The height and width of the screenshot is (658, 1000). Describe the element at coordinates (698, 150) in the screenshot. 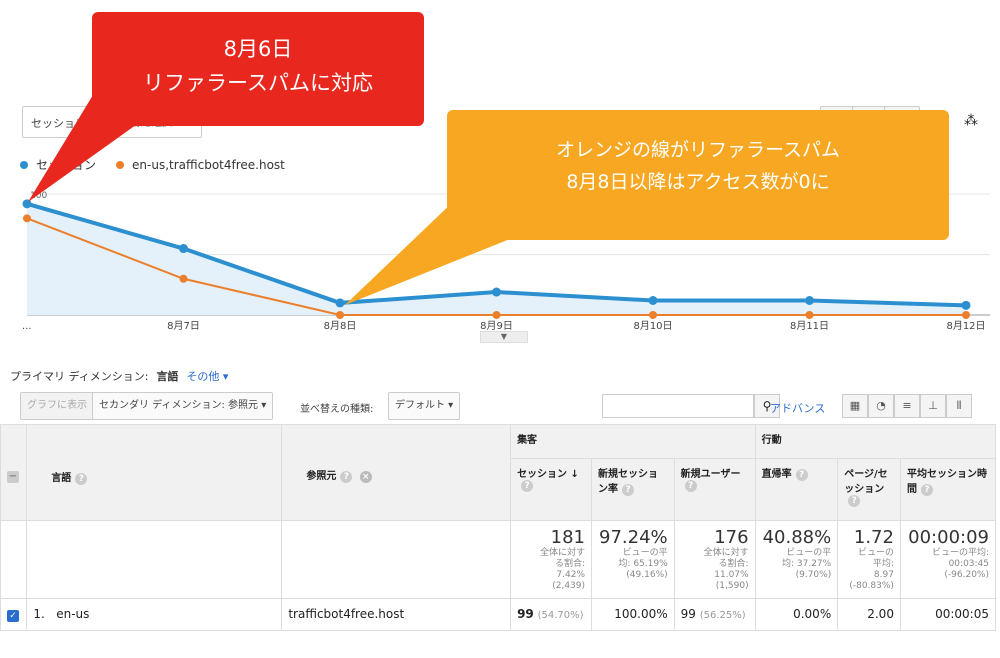

I see `callout-orange-line1: オレンジの線がリファラースパム` at that location.